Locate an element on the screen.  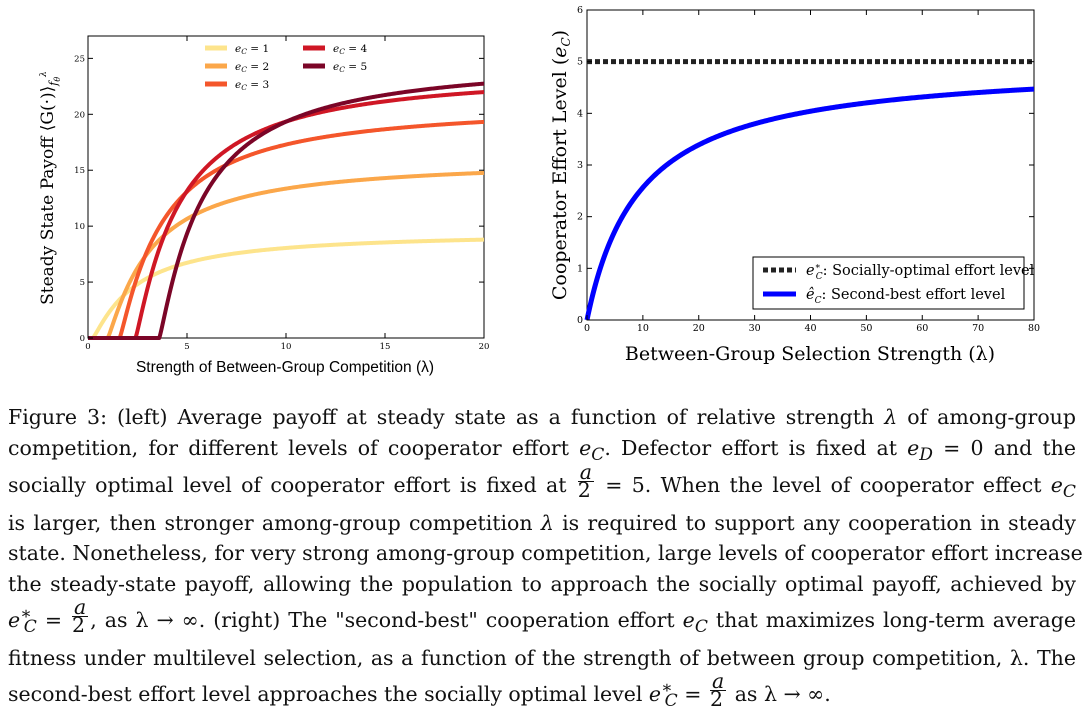
left-legend-label-ec4: eC = 4 is located at coordinates (350, 49).